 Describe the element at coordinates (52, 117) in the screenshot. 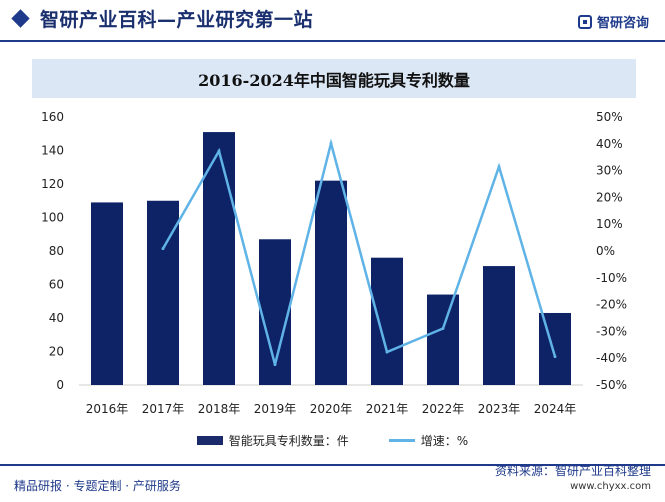

I see `y-left-tick-label: 160` at that location.